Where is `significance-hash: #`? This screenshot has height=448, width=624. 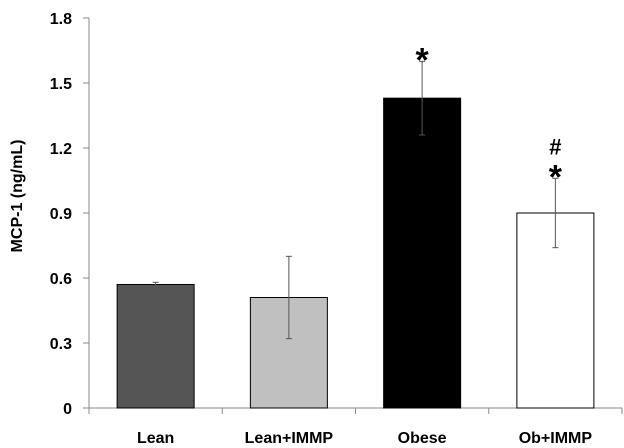
significance-hash: # is located at coordinates (555, 146).